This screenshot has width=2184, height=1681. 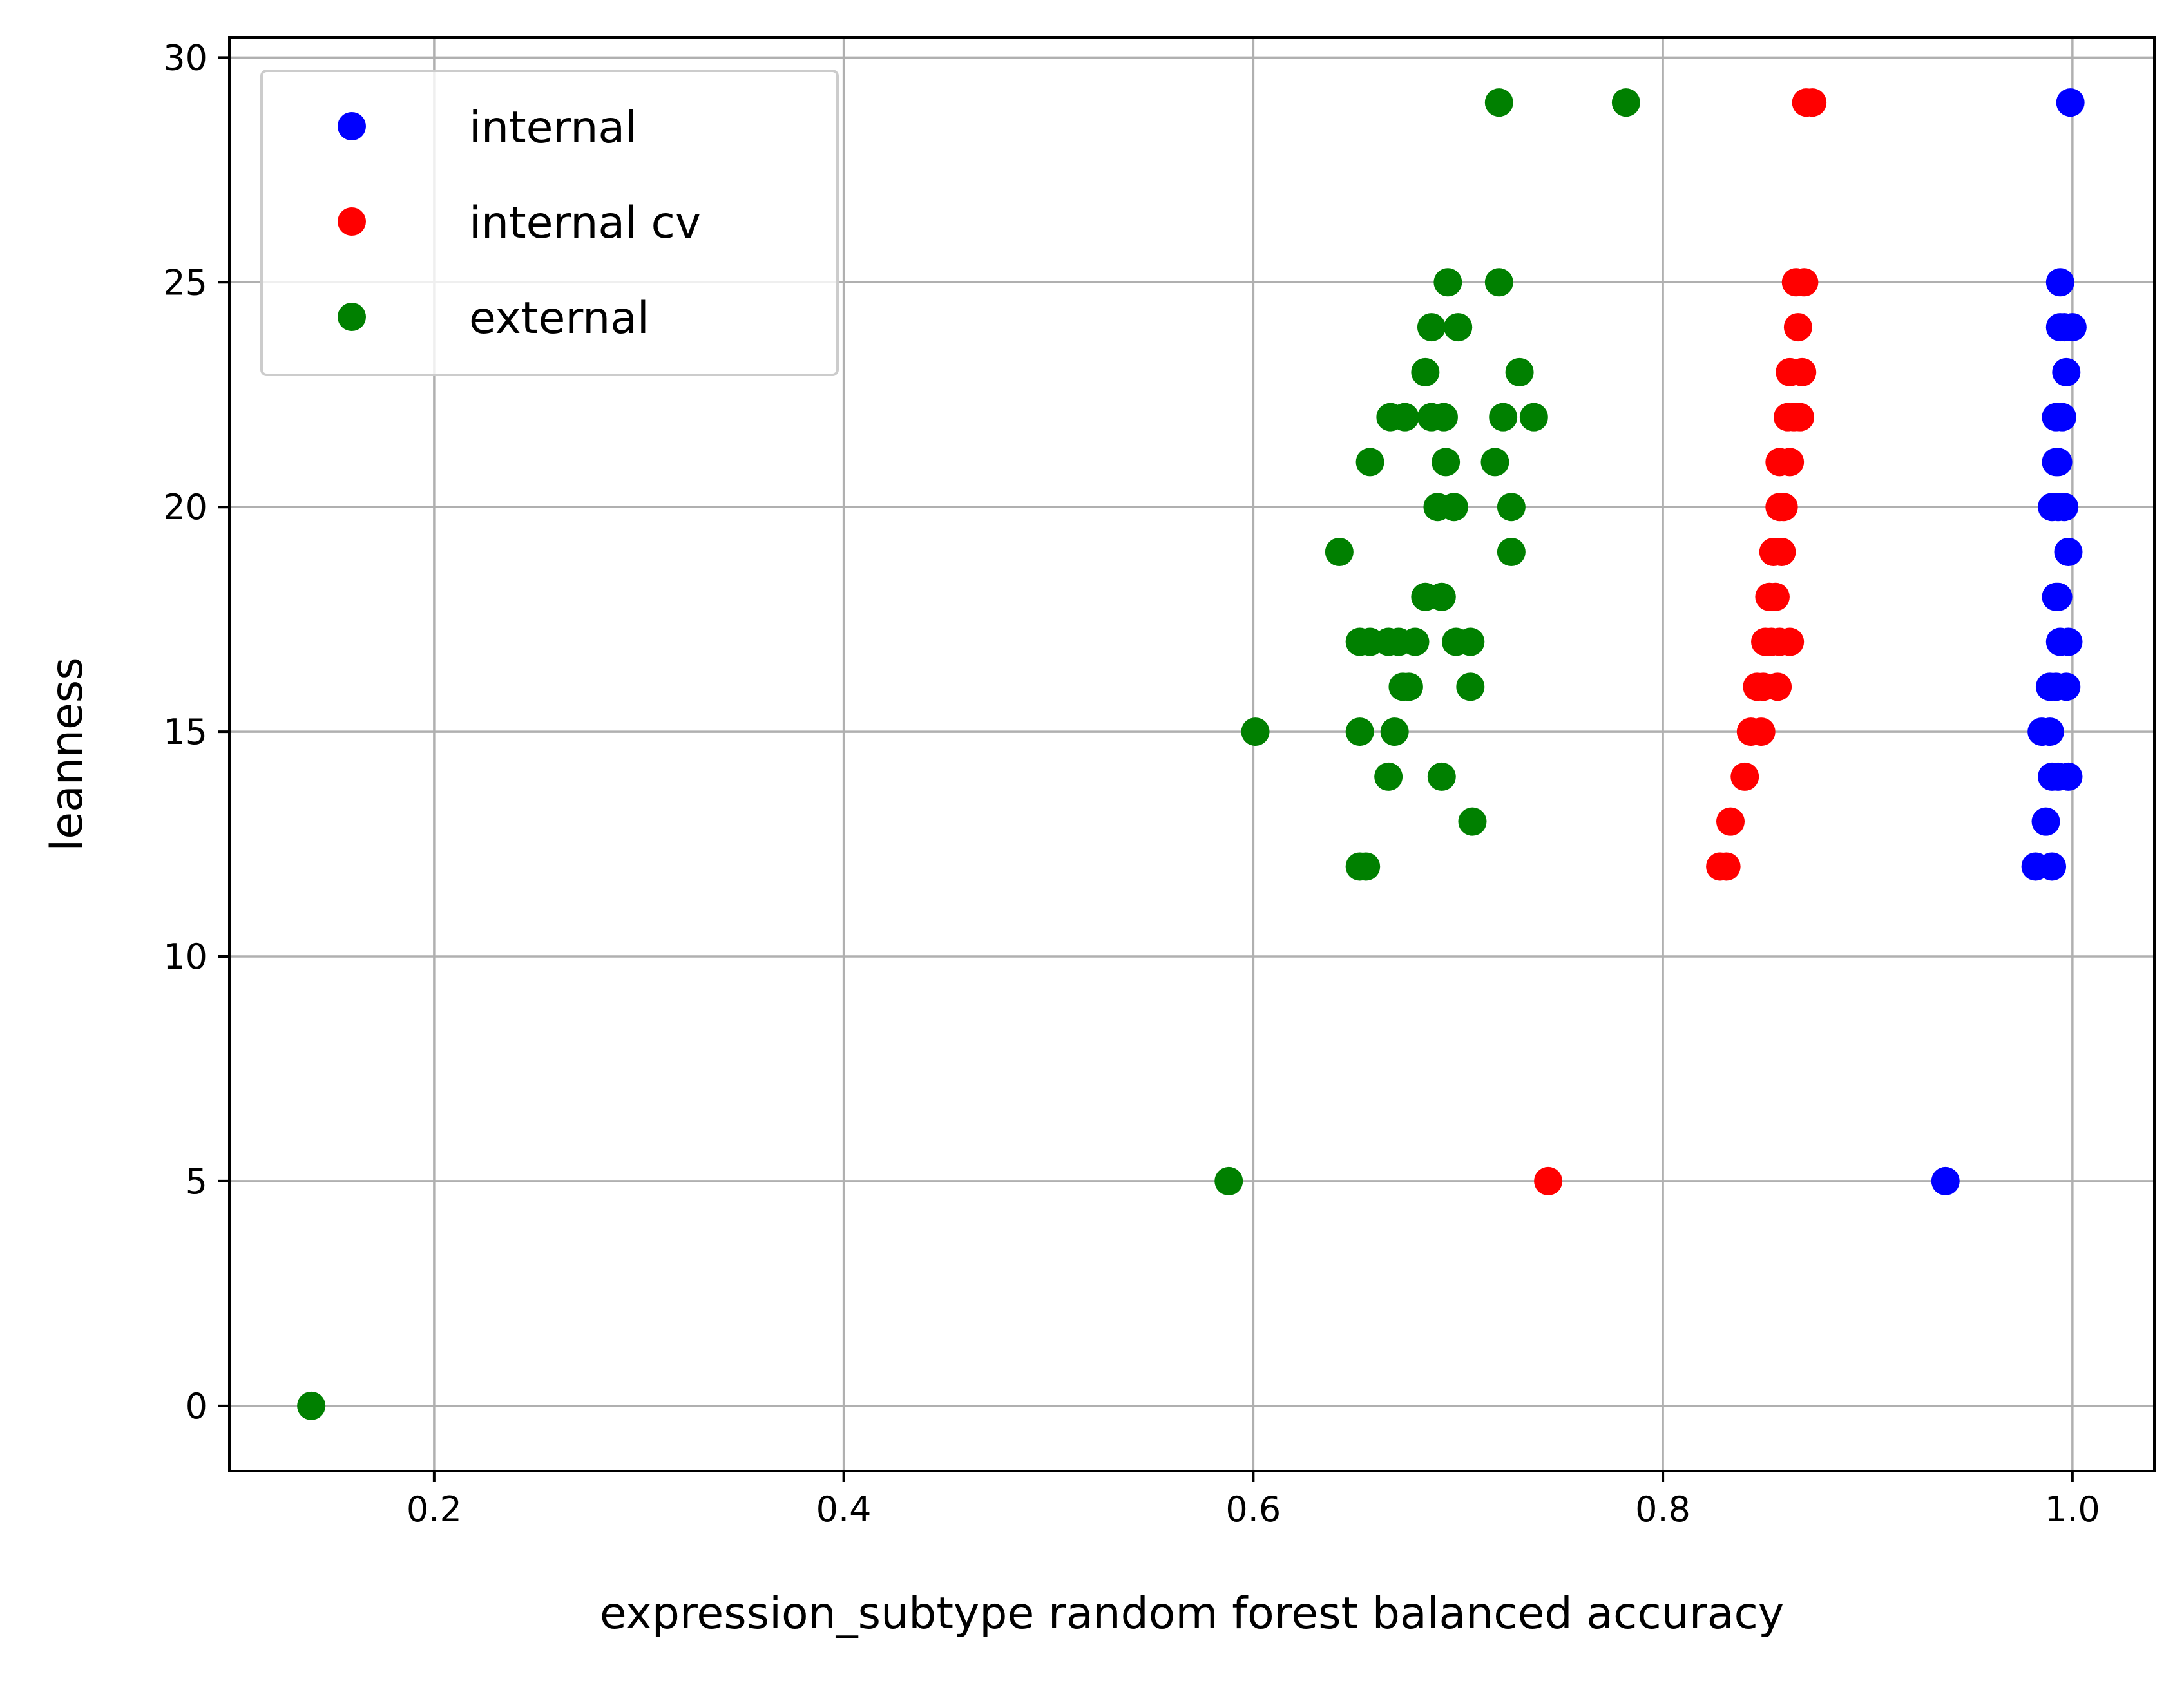 I want to click on y-tick-label: 25, so click(x=185, y=282).